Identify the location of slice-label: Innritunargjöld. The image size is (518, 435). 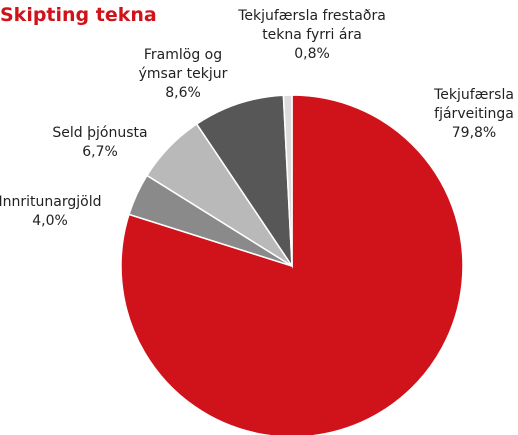
(51, 202).